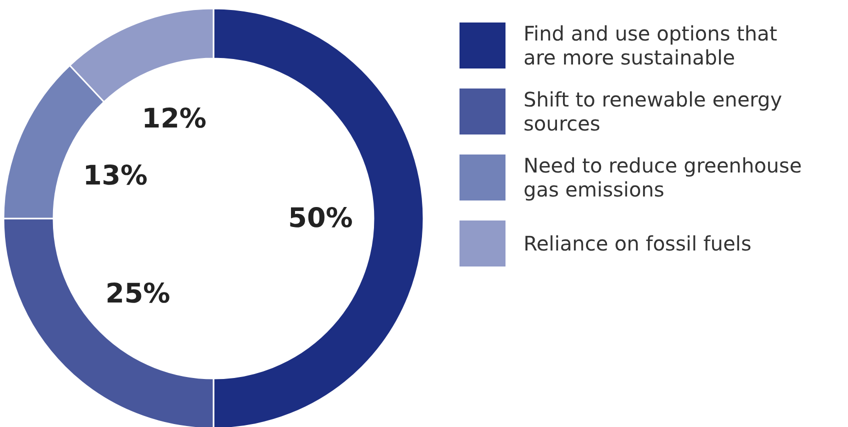 Image resolution: width=848 pixels, height=427 pixels. Describe the element at coordinates (138, 294) in the screenshot. I see `data-label: 25%` at that location.